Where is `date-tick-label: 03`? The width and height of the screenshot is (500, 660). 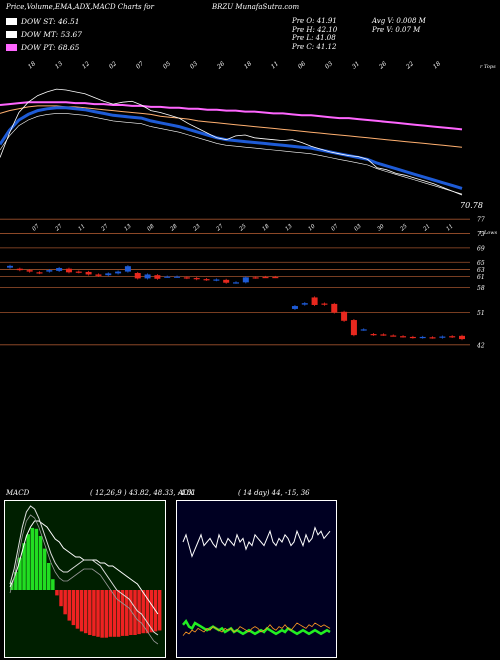 date-tick-label: 03 is located at coordinates (194, 65).